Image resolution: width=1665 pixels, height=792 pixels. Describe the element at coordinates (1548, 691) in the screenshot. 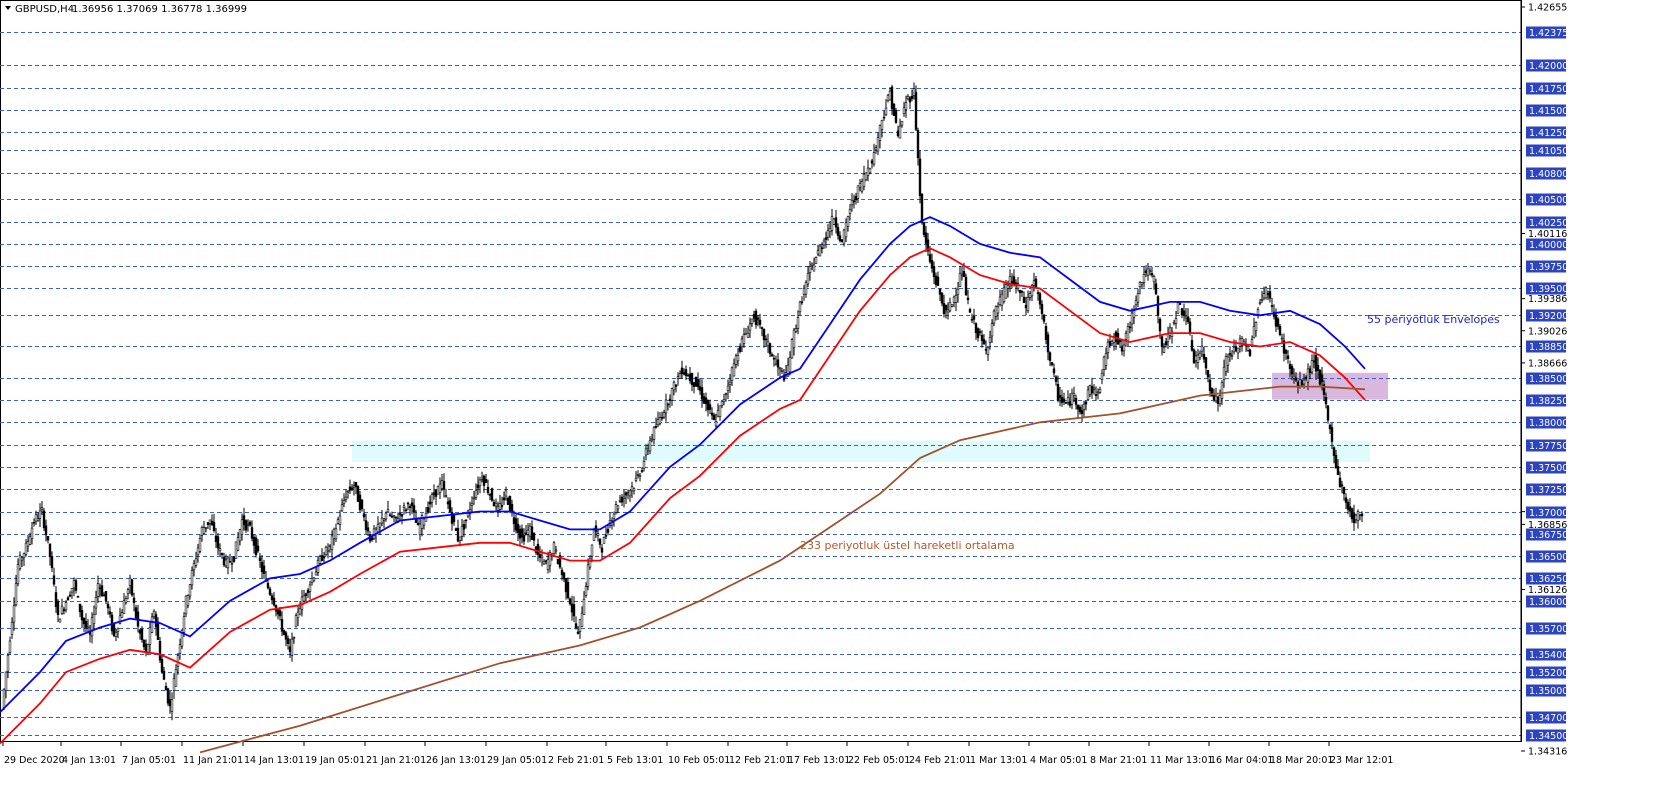

I see `price-level-label: 1.35000` at that location.